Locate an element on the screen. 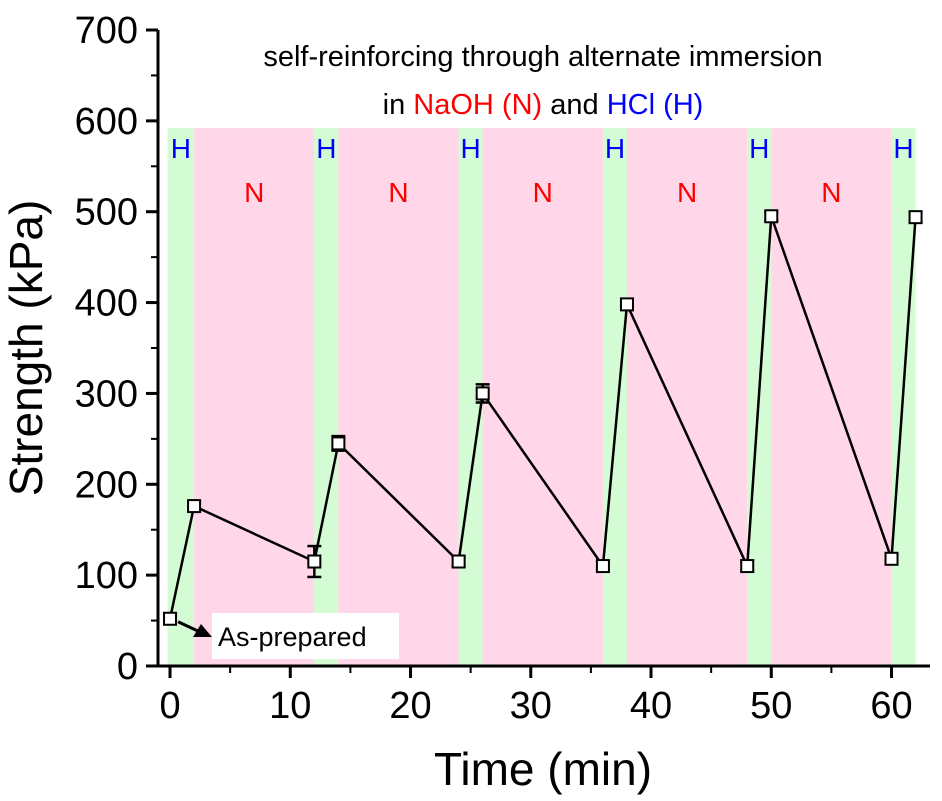  x-tick-label: 20 is located at coordinates (410, 706).